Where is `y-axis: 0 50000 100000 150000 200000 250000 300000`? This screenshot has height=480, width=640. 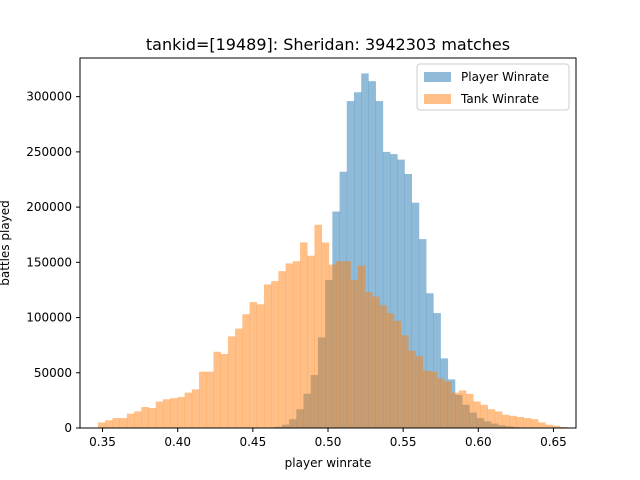 y-axis: 0 50000 100000 150000 200000 250000 300000 is located at coordinates (53, 262).